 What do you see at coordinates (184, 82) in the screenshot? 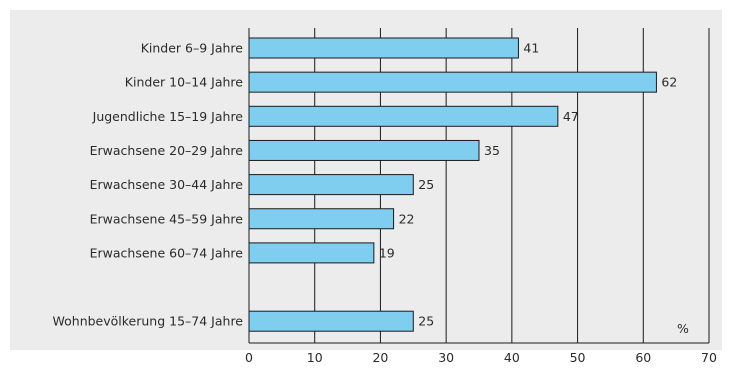
I see `category-label-1: Kinder 10–14 Jahre` at bounding box center [184, 82].